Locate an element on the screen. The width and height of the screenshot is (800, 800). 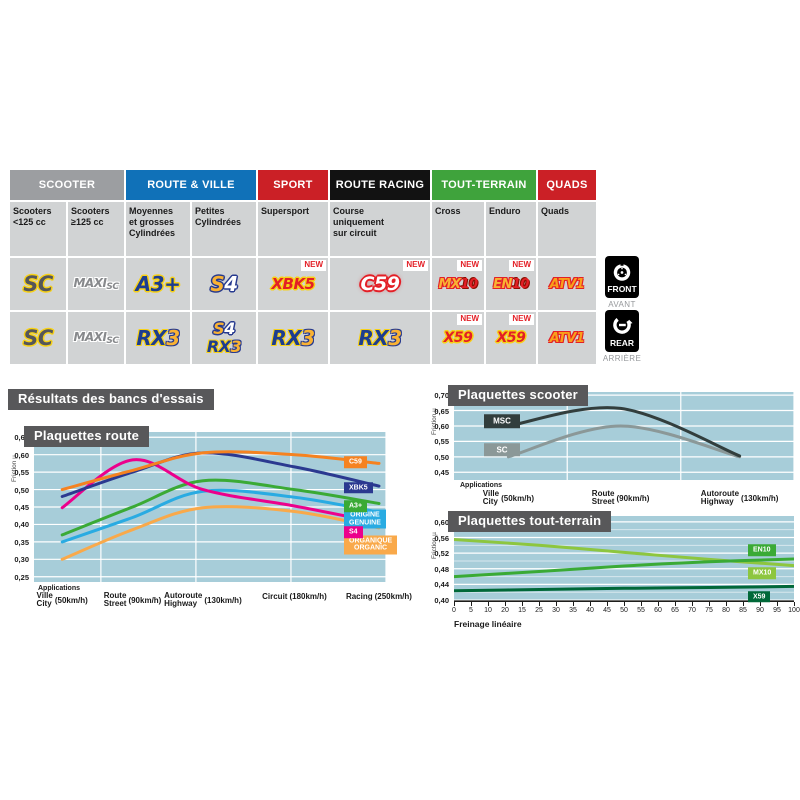
x-tick-label: 25 is located at coordinates (539, 610).